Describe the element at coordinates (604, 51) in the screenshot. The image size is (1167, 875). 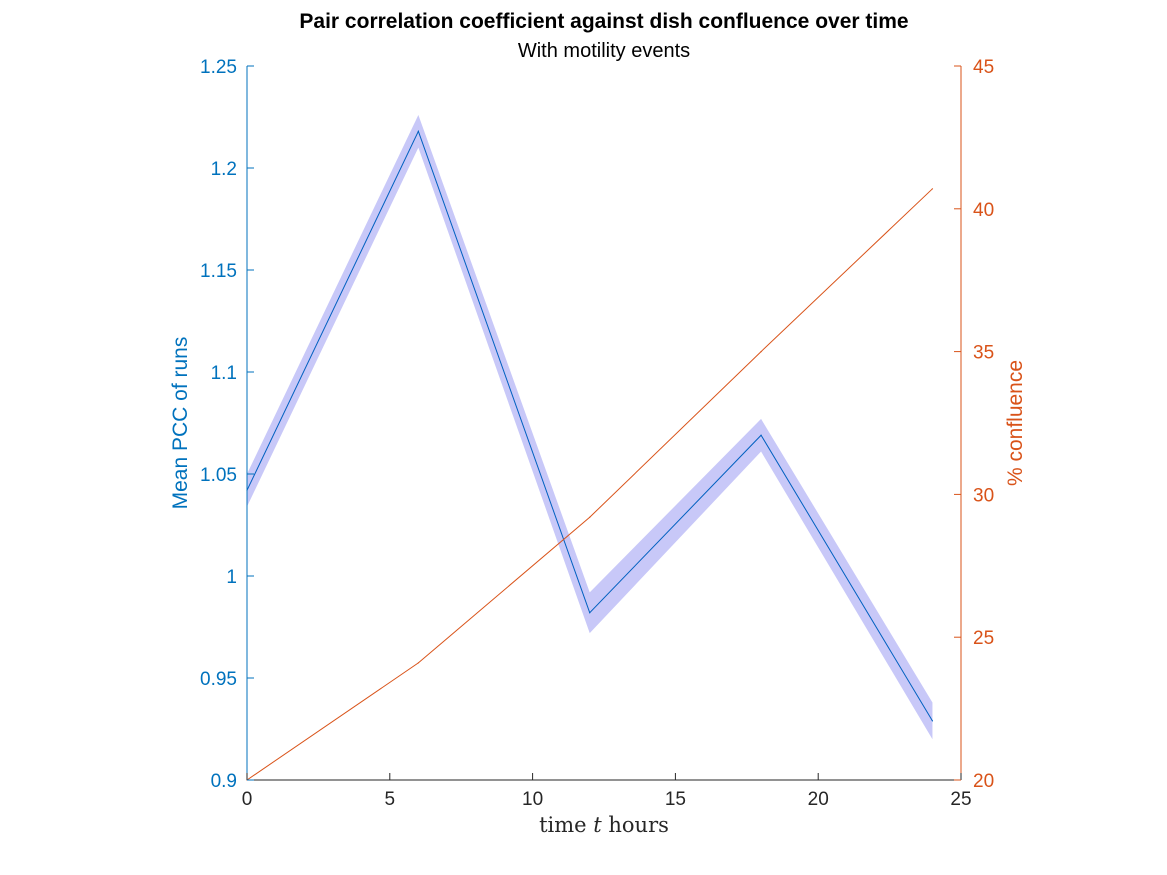
I see `chart-subtitle: With motility events` at that location.